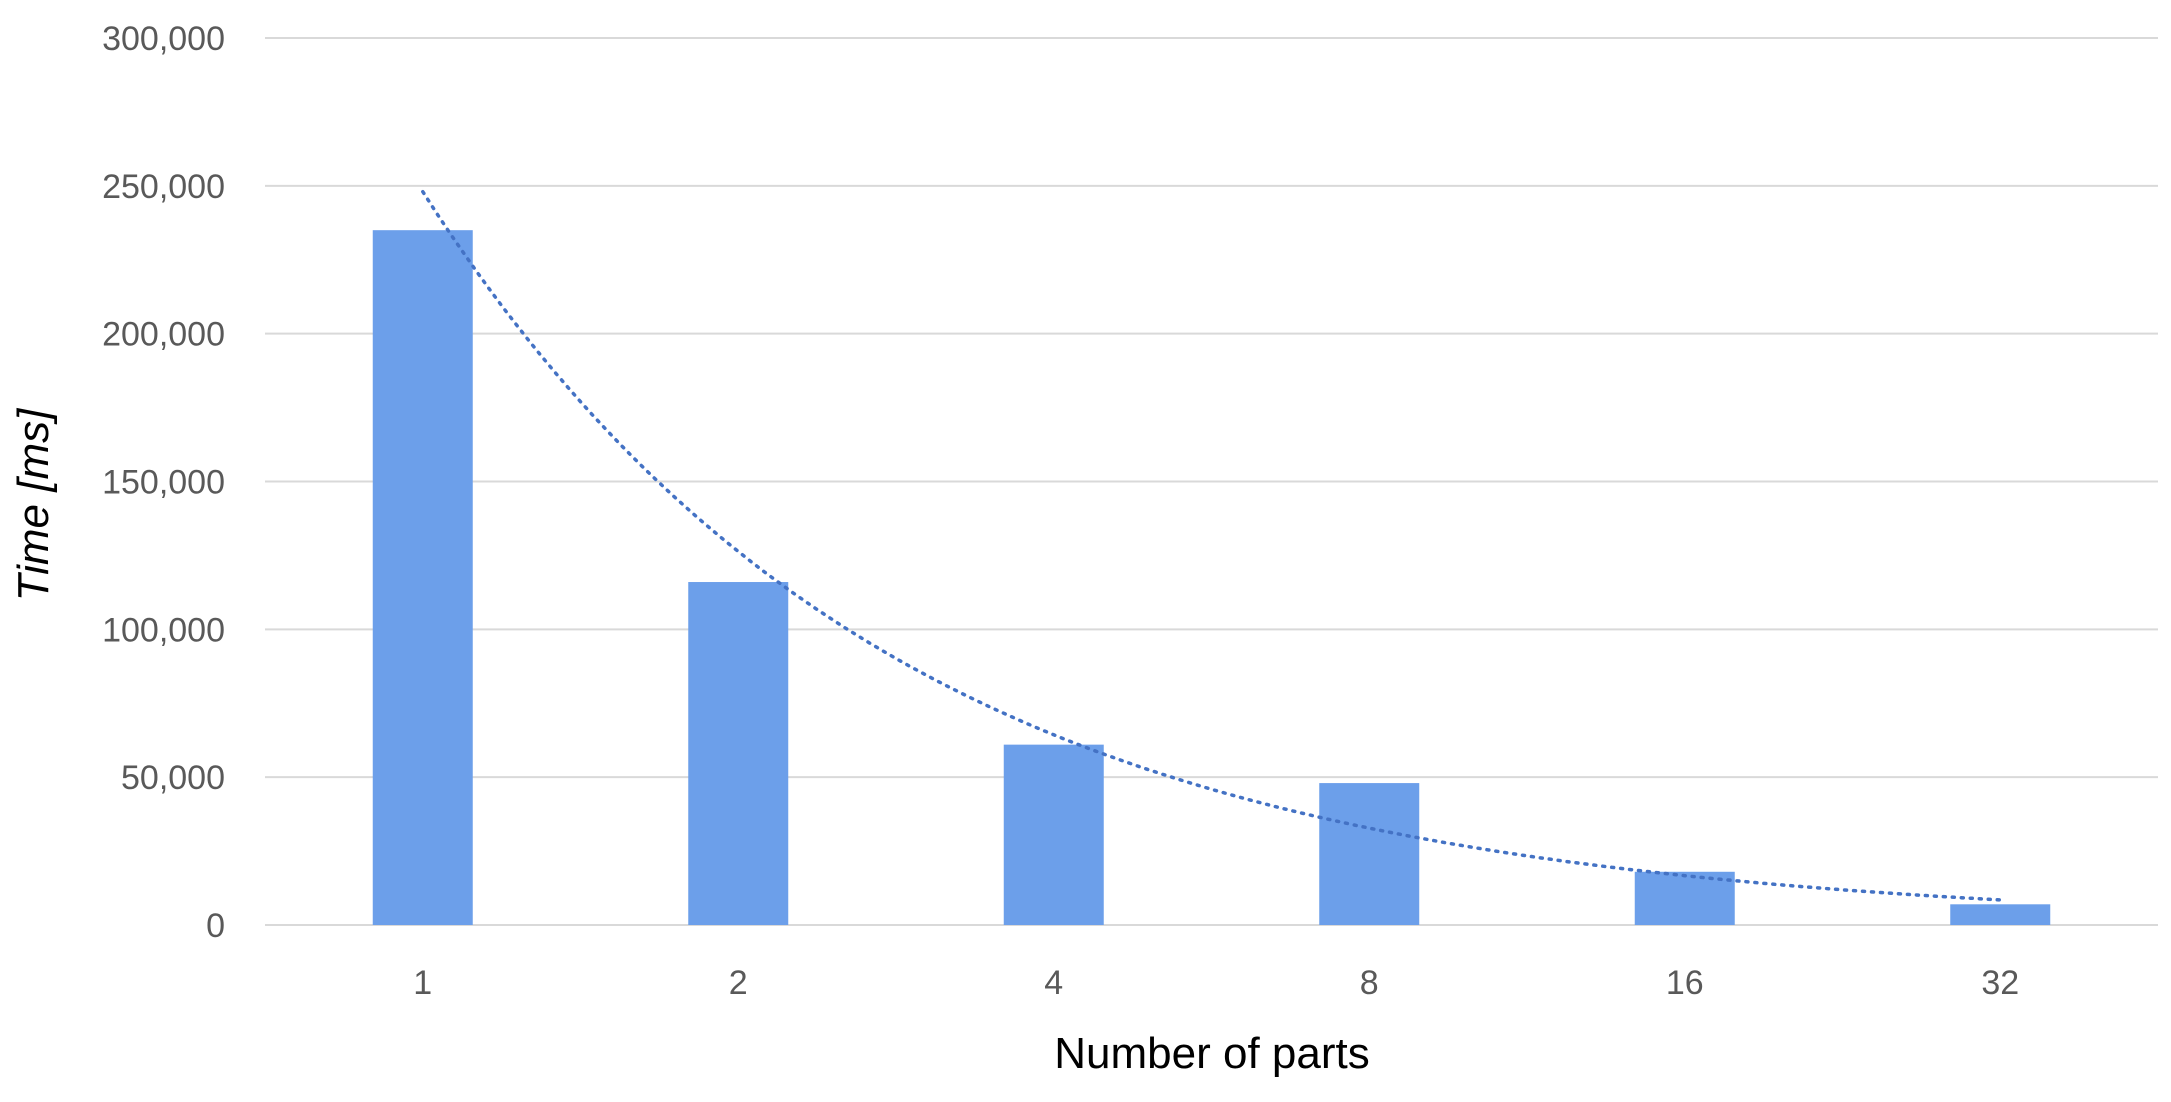  Describe the element at coordinates (33, 504) in the screenshot. I see `y-axis-title: Time [ms]` at that location.